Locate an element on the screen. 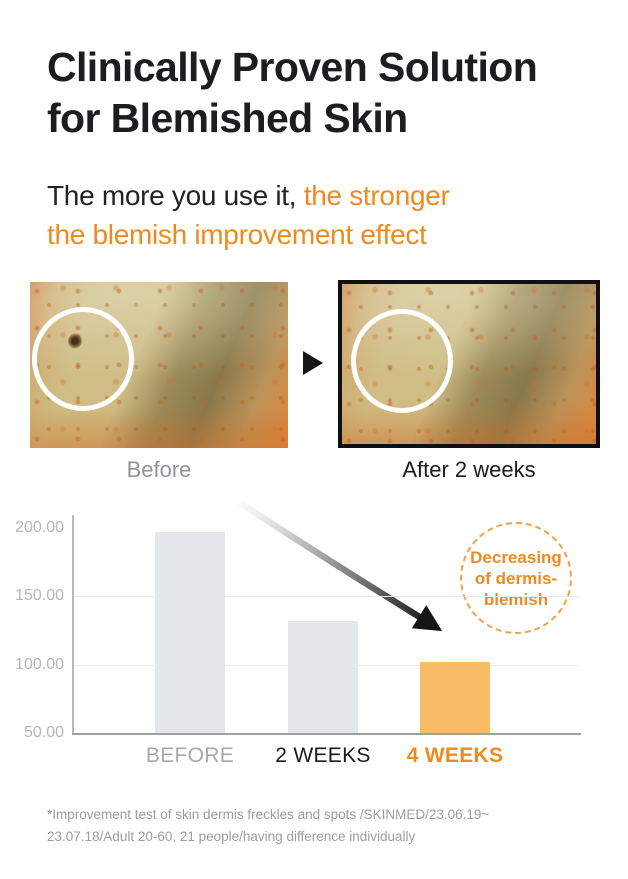 This screenshot has width=628, height=879. annotation-circle: Decreasing of dermis- blemish is located at coordinates (516, 578).